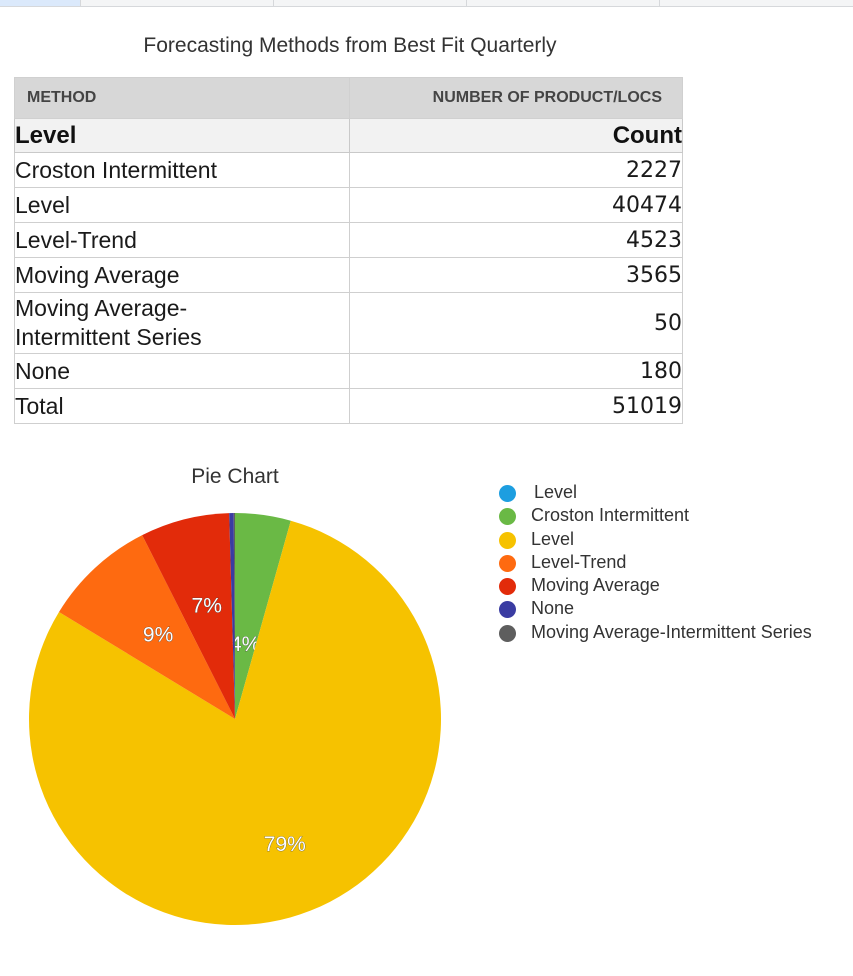 The width and height of the screenshot is (853, 976). I want to click on chart-title: Pie Chart, so click(235, 476).